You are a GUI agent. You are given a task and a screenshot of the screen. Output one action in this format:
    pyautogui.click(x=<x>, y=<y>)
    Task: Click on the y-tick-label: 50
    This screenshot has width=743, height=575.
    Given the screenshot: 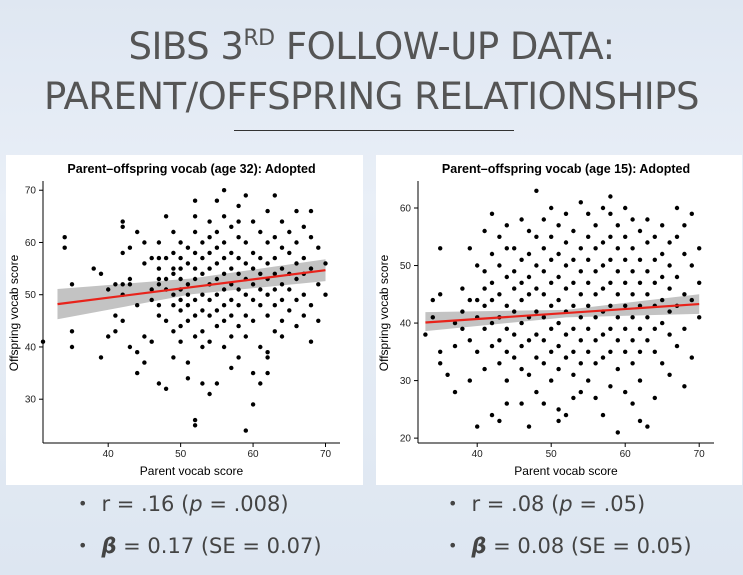 What is the action you would take?
    pyautogui.click(x=31, y=295)
    